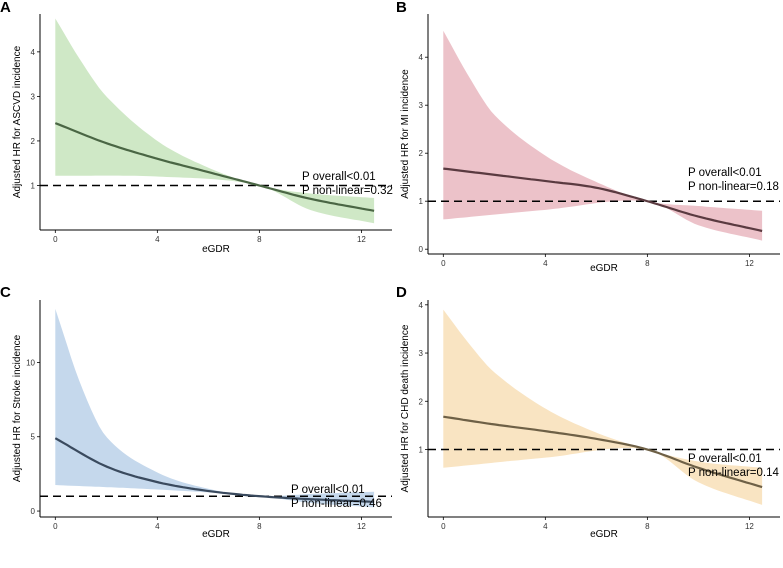 This screenshot has width=783, height=568. What do you see at coordinates (361, 526) in the screenshot?
I see `panel-c-x-tick-label: 12` at bounding box center [361, 526].